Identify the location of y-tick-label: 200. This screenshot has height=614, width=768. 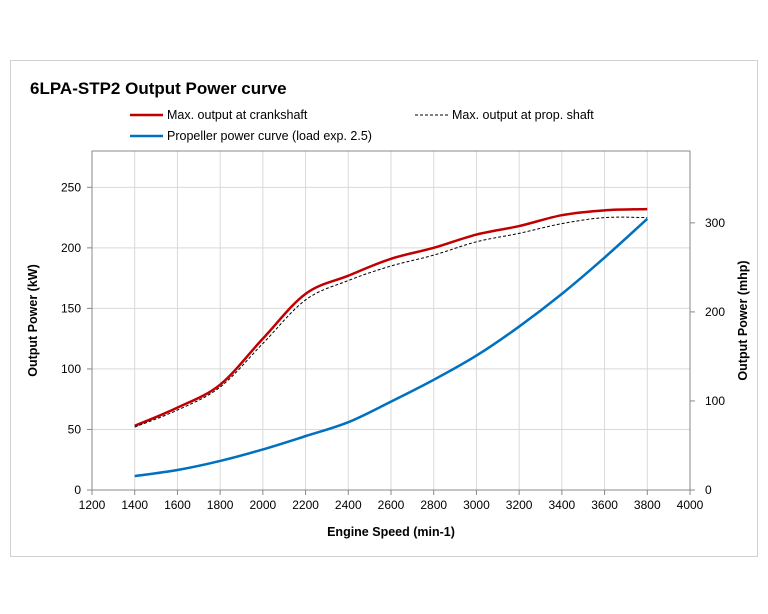
(71, 248).